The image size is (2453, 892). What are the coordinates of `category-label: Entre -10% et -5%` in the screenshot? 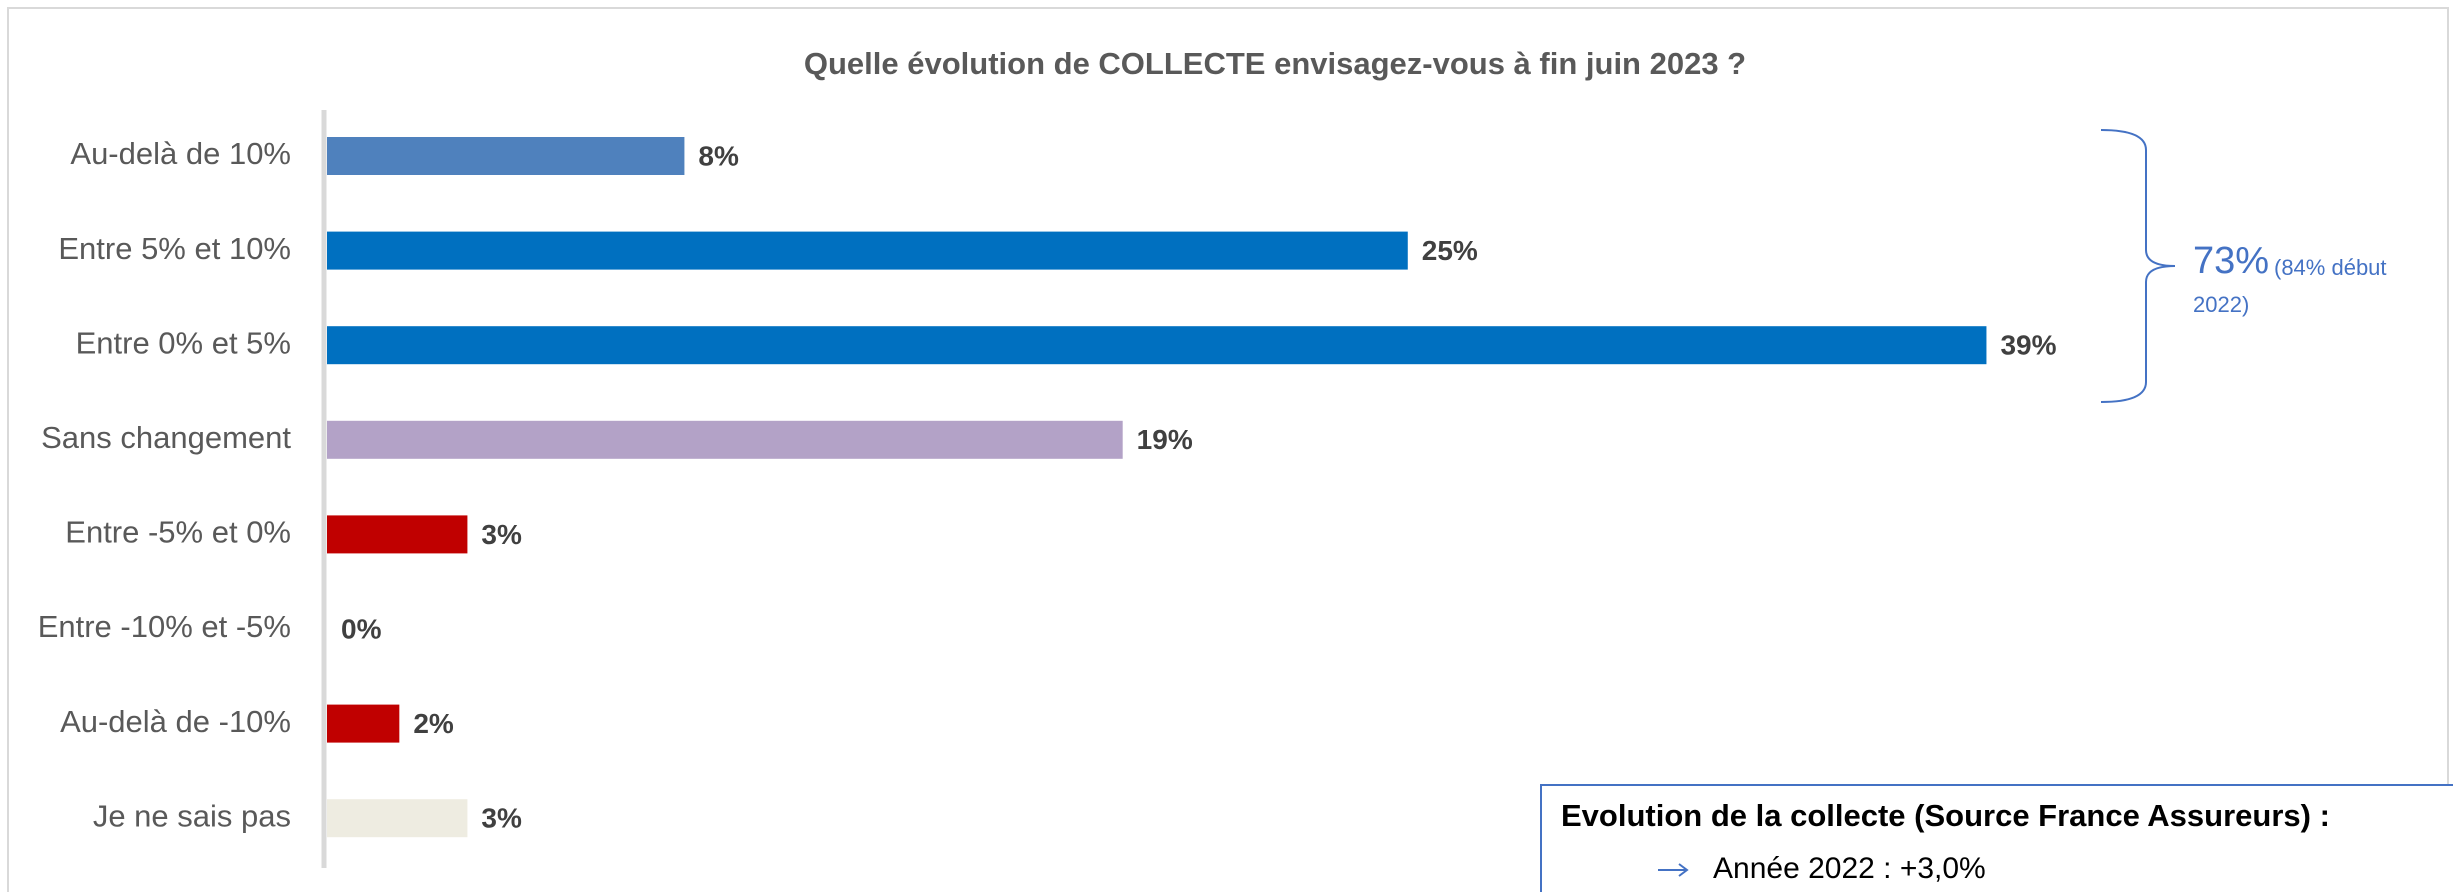 It's located at (164, 626).